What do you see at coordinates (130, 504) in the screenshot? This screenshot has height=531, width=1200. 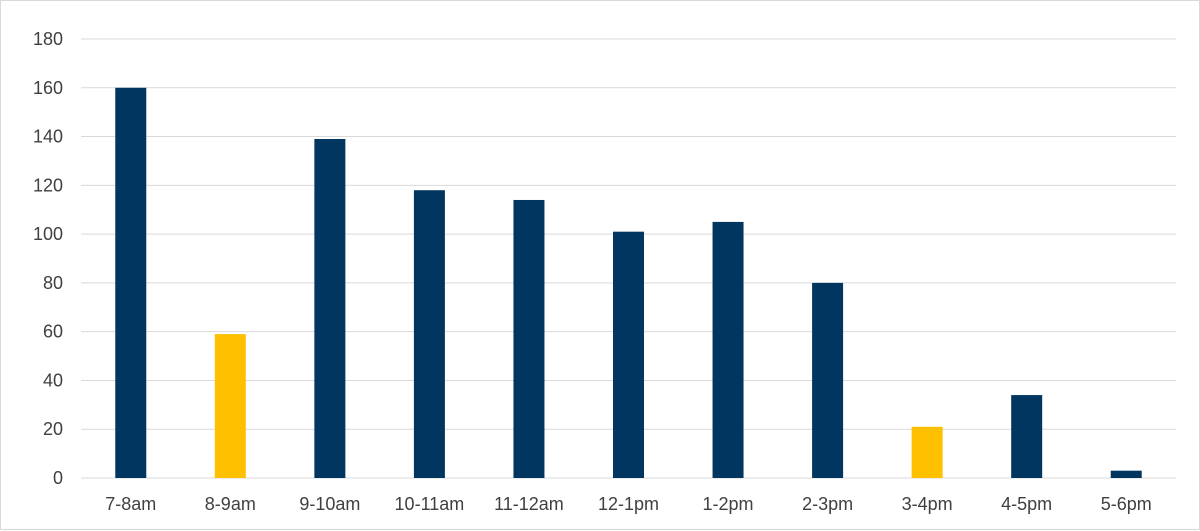 I see `x-tick-label: 7-8am` at bounding box center [130, 504].